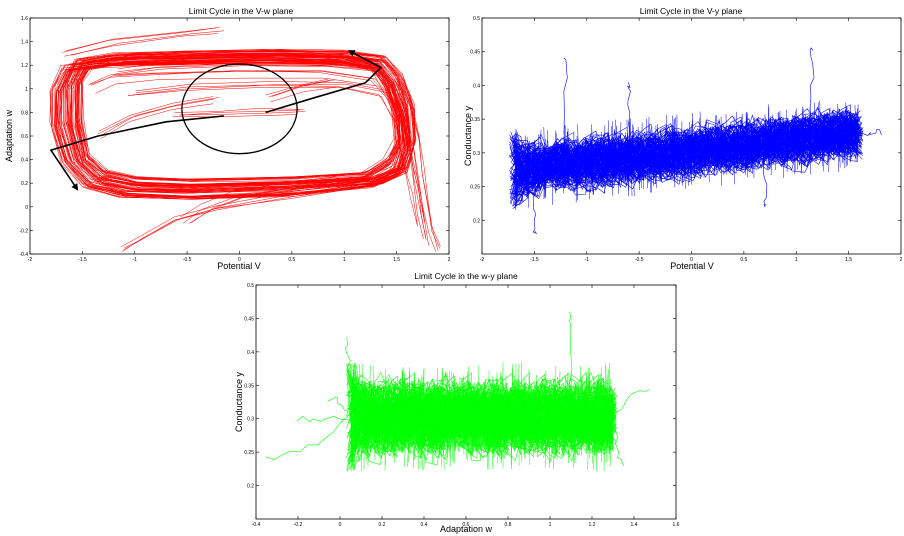 The height and width of the screenshot is (536, 904). I want to click on vw-plane-x-tick-label: -1, so click(135, 260).